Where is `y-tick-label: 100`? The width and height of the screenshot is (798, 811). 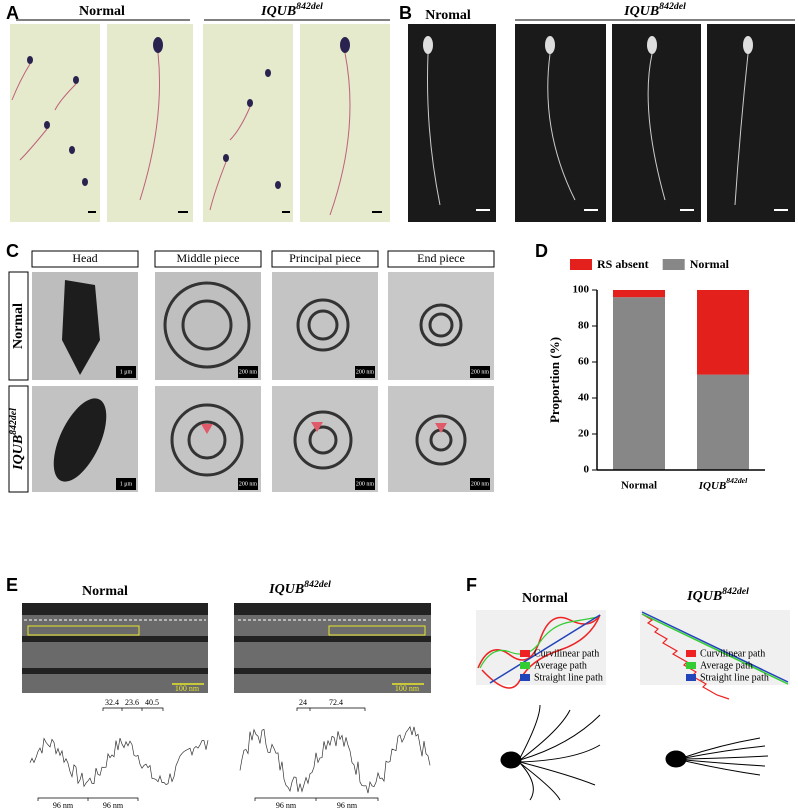
y-tick-label: 100 is located at coordinates (581, 290).